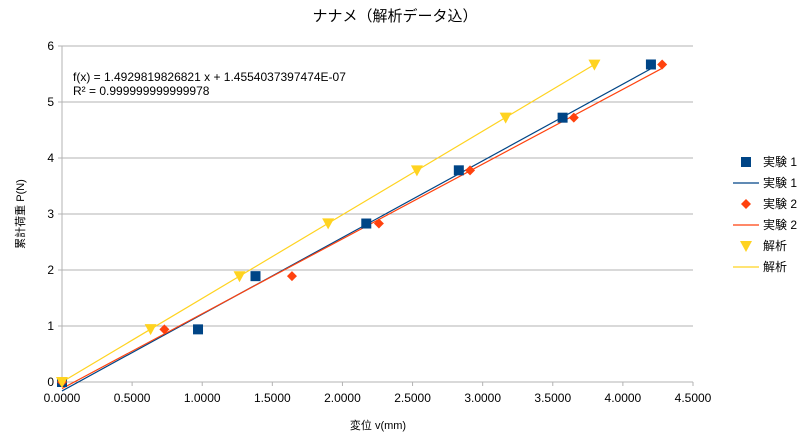  Describe the element at coordinates (378, 425) in the screenshot. I see `x-axis-label: 変位 v(mm)` at that location.